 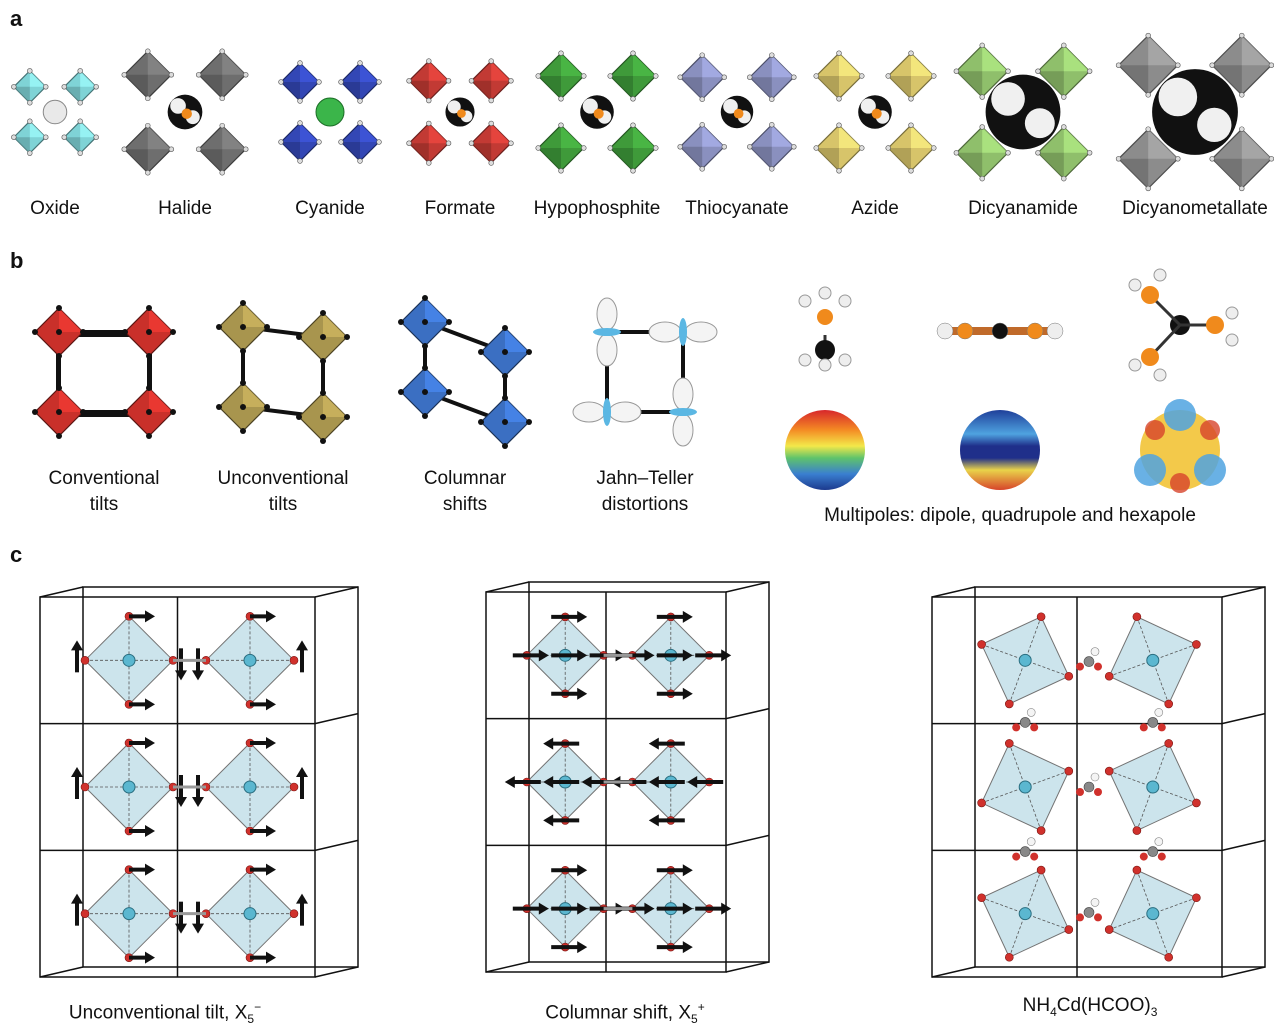 What do you see at coordinates (1020, 380) in the screenshot?
I see `multipoles-drawing` at bounding box center [1020, 380].